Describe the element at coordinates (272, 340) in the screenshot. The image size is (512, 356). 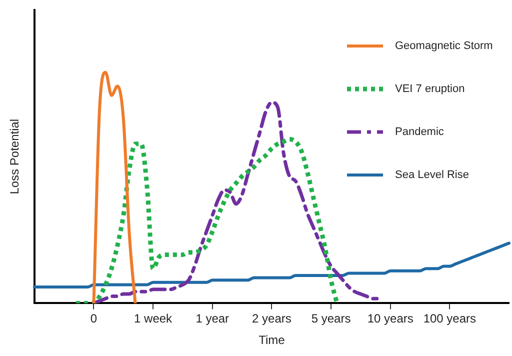
I see `x-axis-title: Time` at that location.